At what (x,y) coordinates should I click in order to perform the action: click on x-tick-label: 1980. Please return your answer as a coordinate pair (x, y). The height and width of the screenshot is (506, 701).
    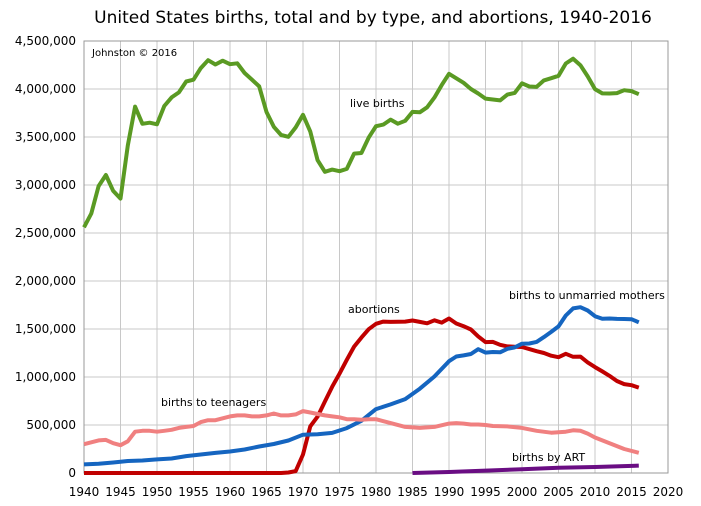
    Looking at the image, I should click on (376, 492).